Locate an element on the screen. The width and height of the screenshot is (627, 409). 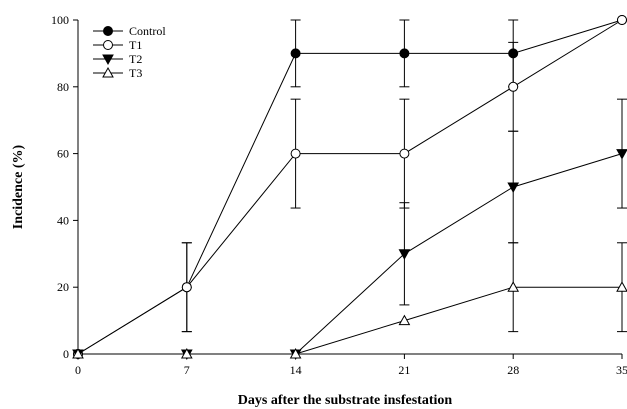
y-tick-label: 60 is located at coordinates (63, 154).